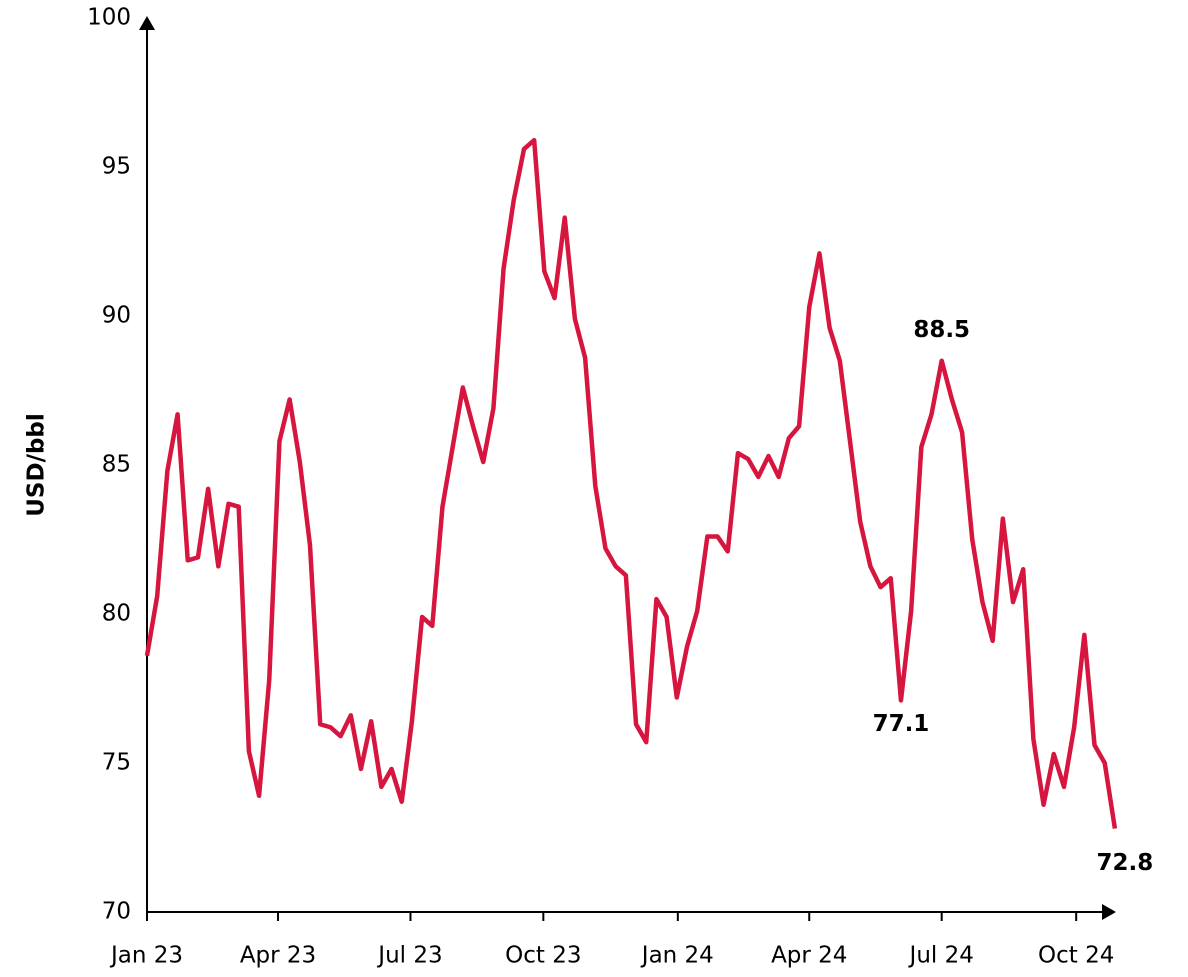 The image size is (1188, 977). What do you see at coordinates (109, 18) in the screenshot?
I see `y-tick-label: 100` at bounding box center [109, 18].